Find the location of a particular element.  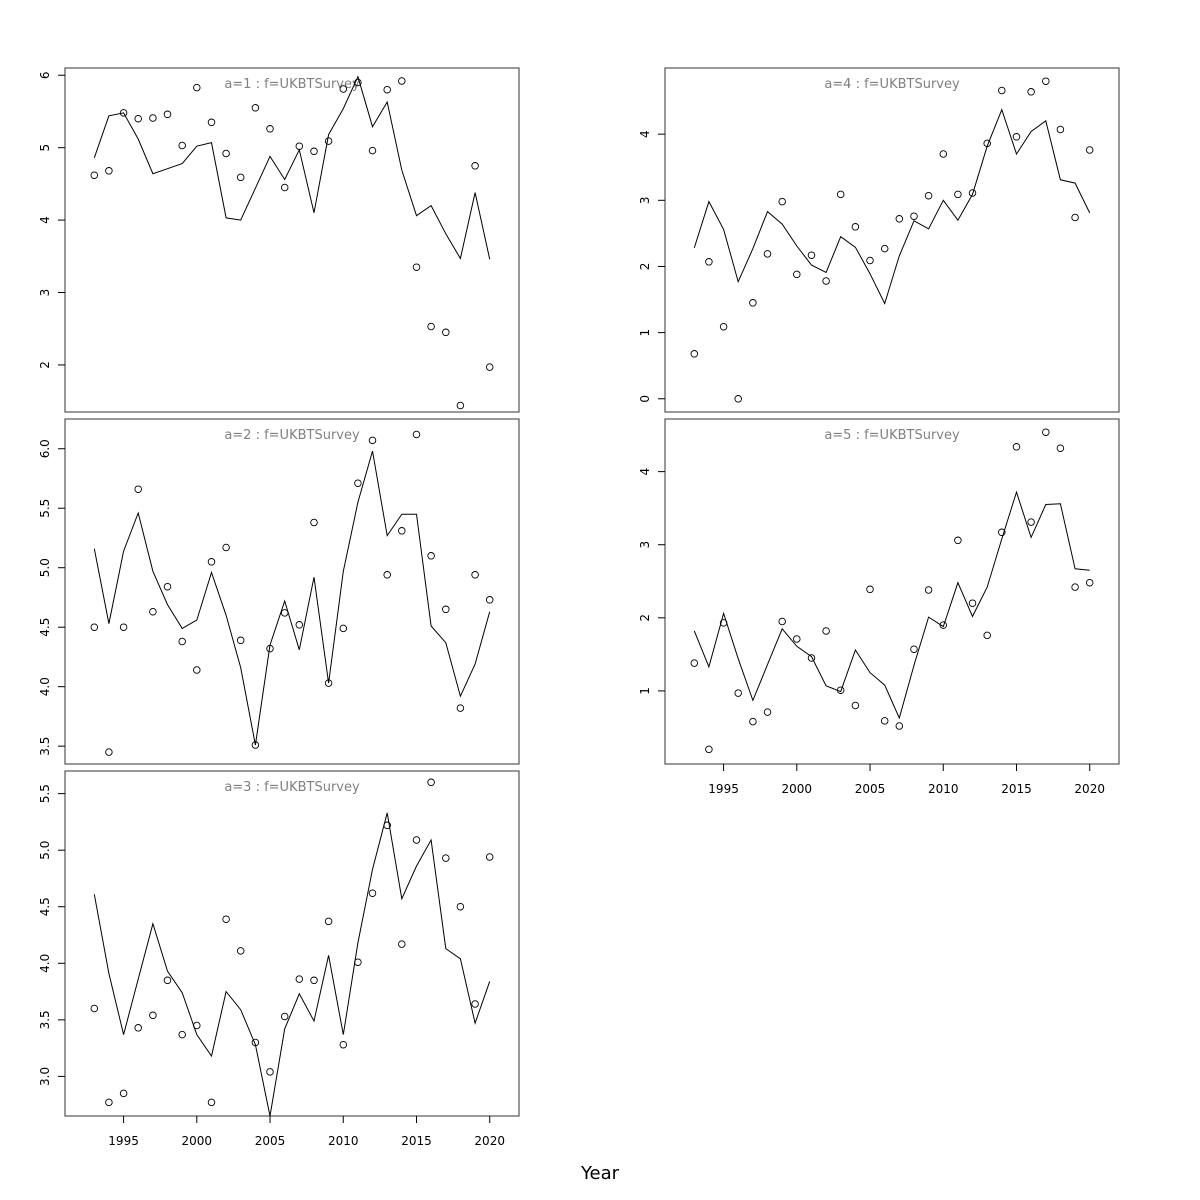

y-tick-label: 3.0 is located at coordinates (45, 1076).